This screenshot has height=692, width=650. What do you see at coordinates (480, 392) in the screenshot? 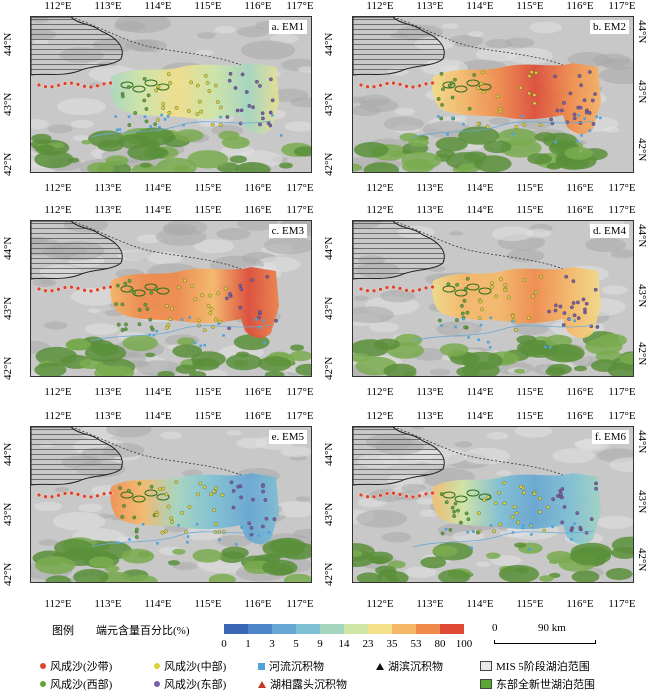
I see `lon-label: 114°E` at bounding box center [480, 392].